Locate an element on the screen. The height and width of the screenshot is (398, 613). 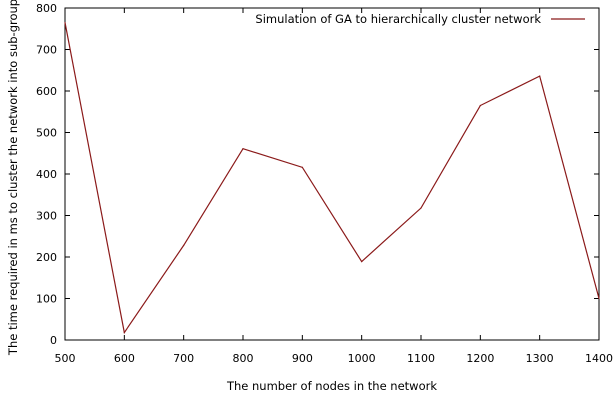
x-tick-label: 1300 is located at coordinates (540, 358).